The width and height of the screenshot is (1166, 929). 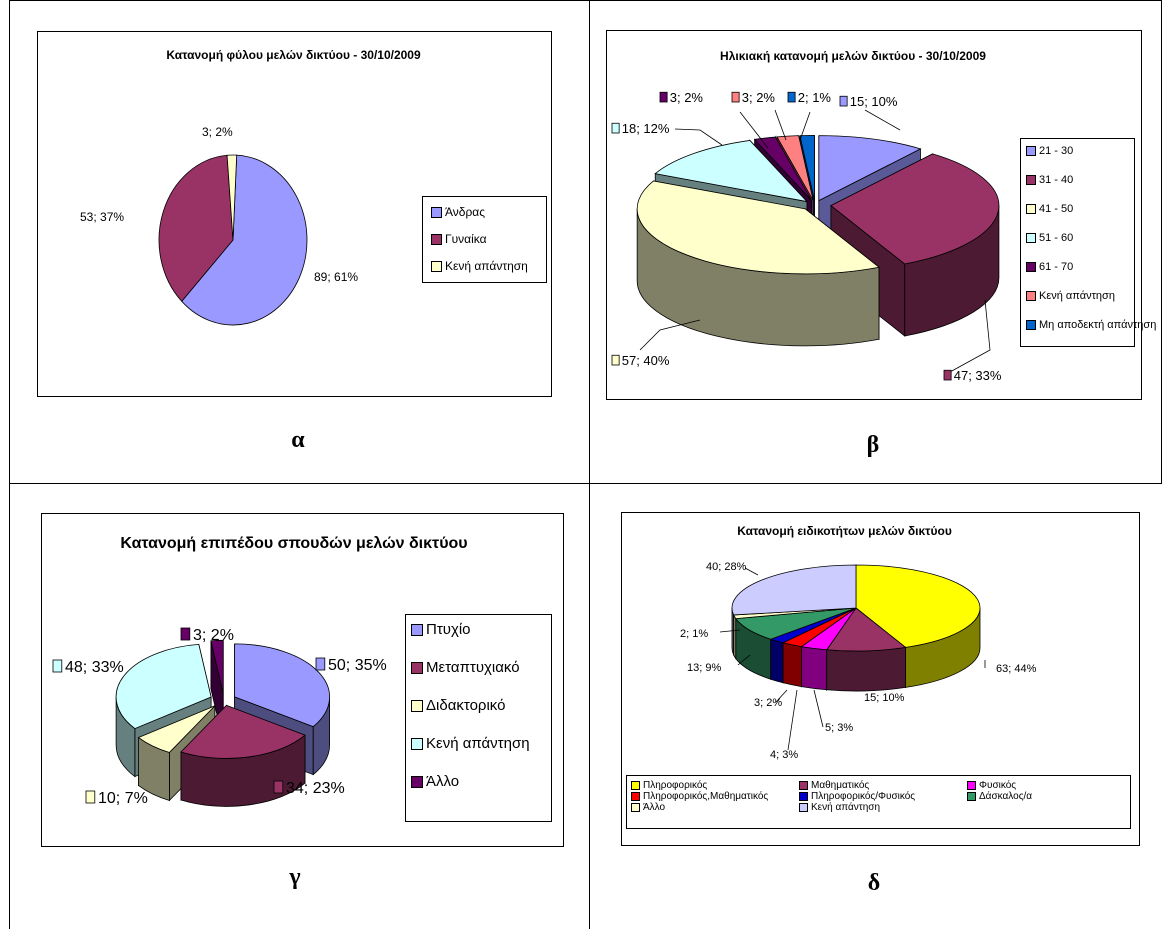 I want to click on d-data-label-κενή-απάντηση: 40; 28%, so click(x=726, y=567).